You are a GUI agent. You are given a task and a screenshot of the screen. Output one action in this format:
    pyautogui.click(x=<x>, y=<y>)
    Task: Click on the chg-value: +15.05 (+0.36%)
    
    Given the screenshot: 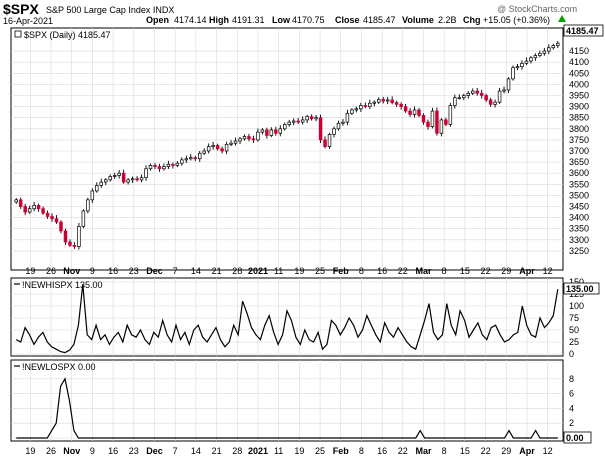 What is the action you would take?
    pyautogui.click(x=516, y=20)
    